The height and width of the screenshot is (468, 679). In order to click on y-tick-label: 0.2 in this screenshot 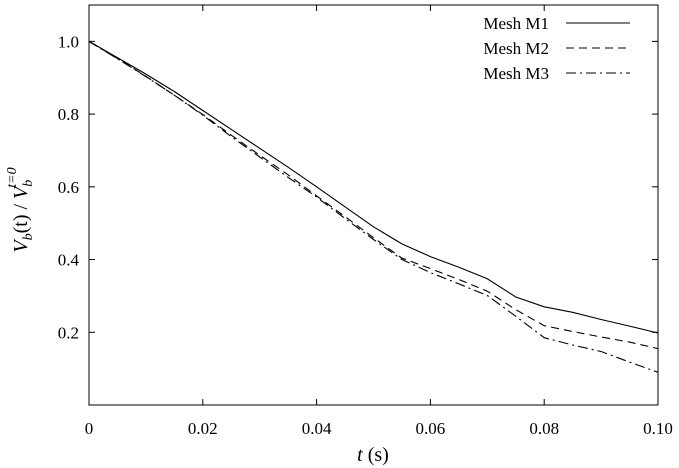, I will do `click(68, 332)`.